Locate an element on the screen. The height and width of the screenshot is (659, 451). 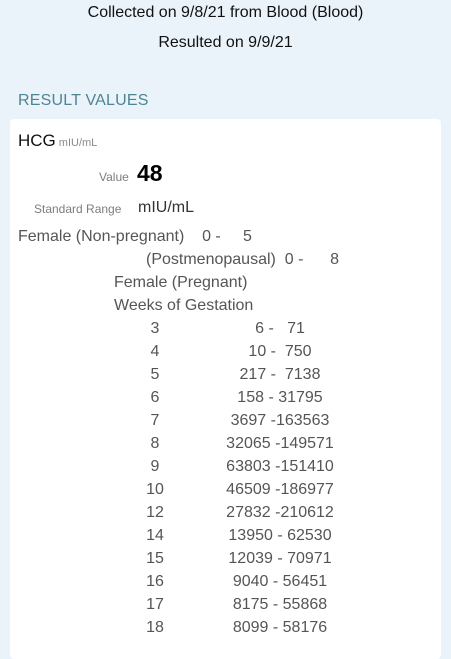
gestation-week: 7 is located at coordinates (155, 420).